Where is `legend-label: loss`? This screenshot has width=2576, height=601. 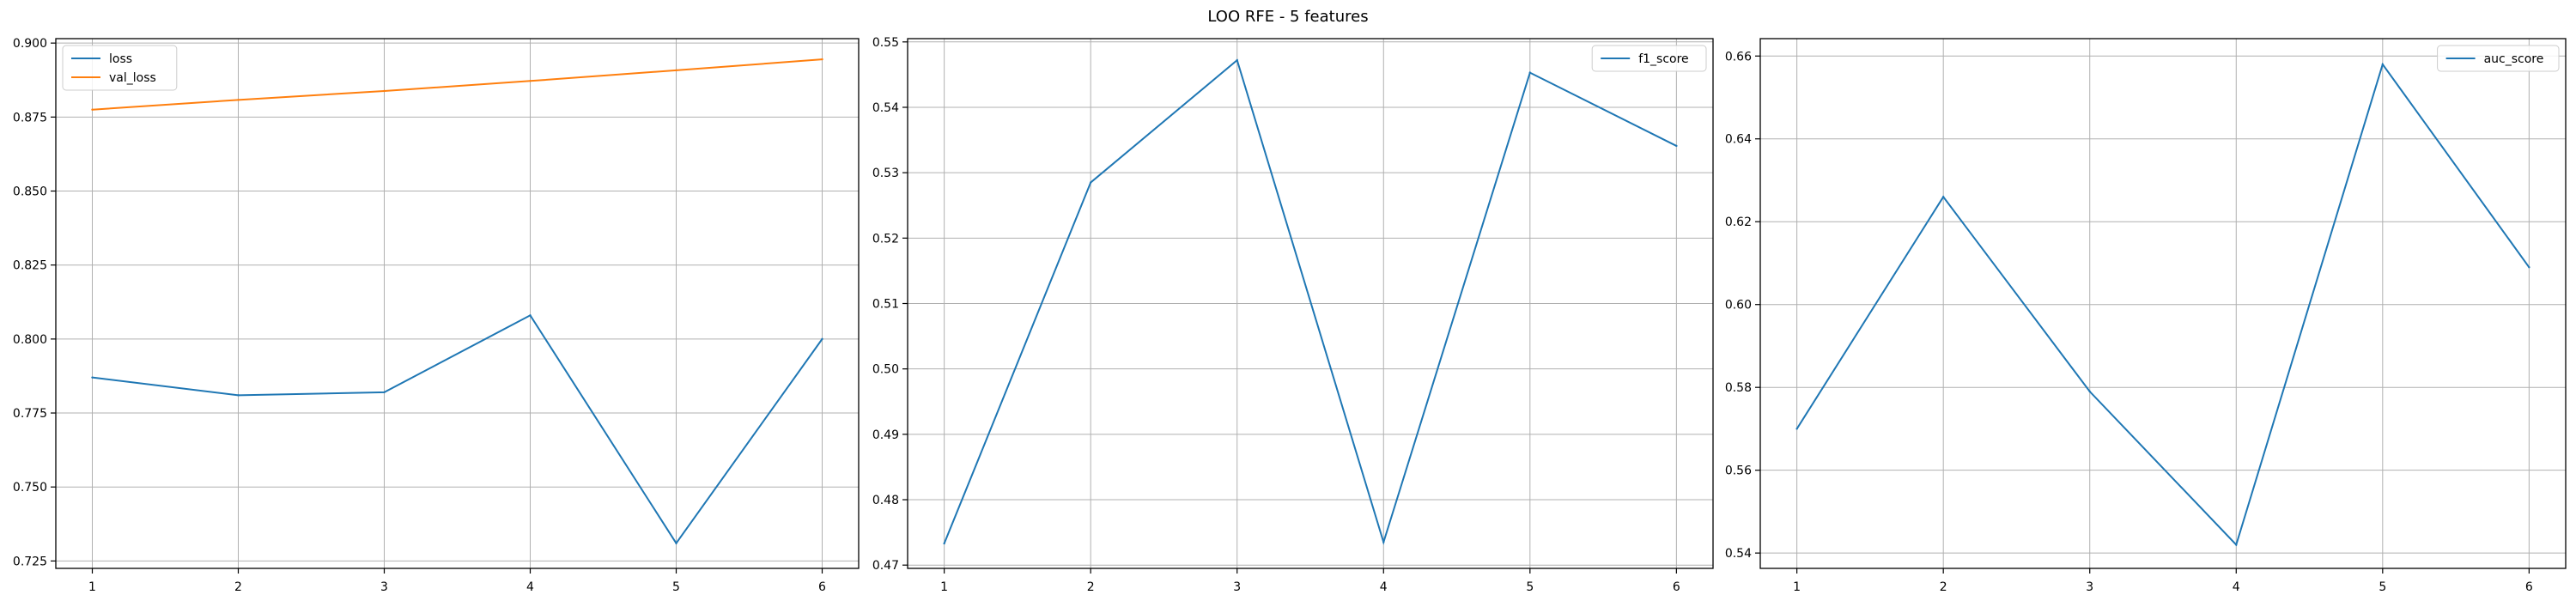 legend-label: loss is located at coordinates (121, 59).